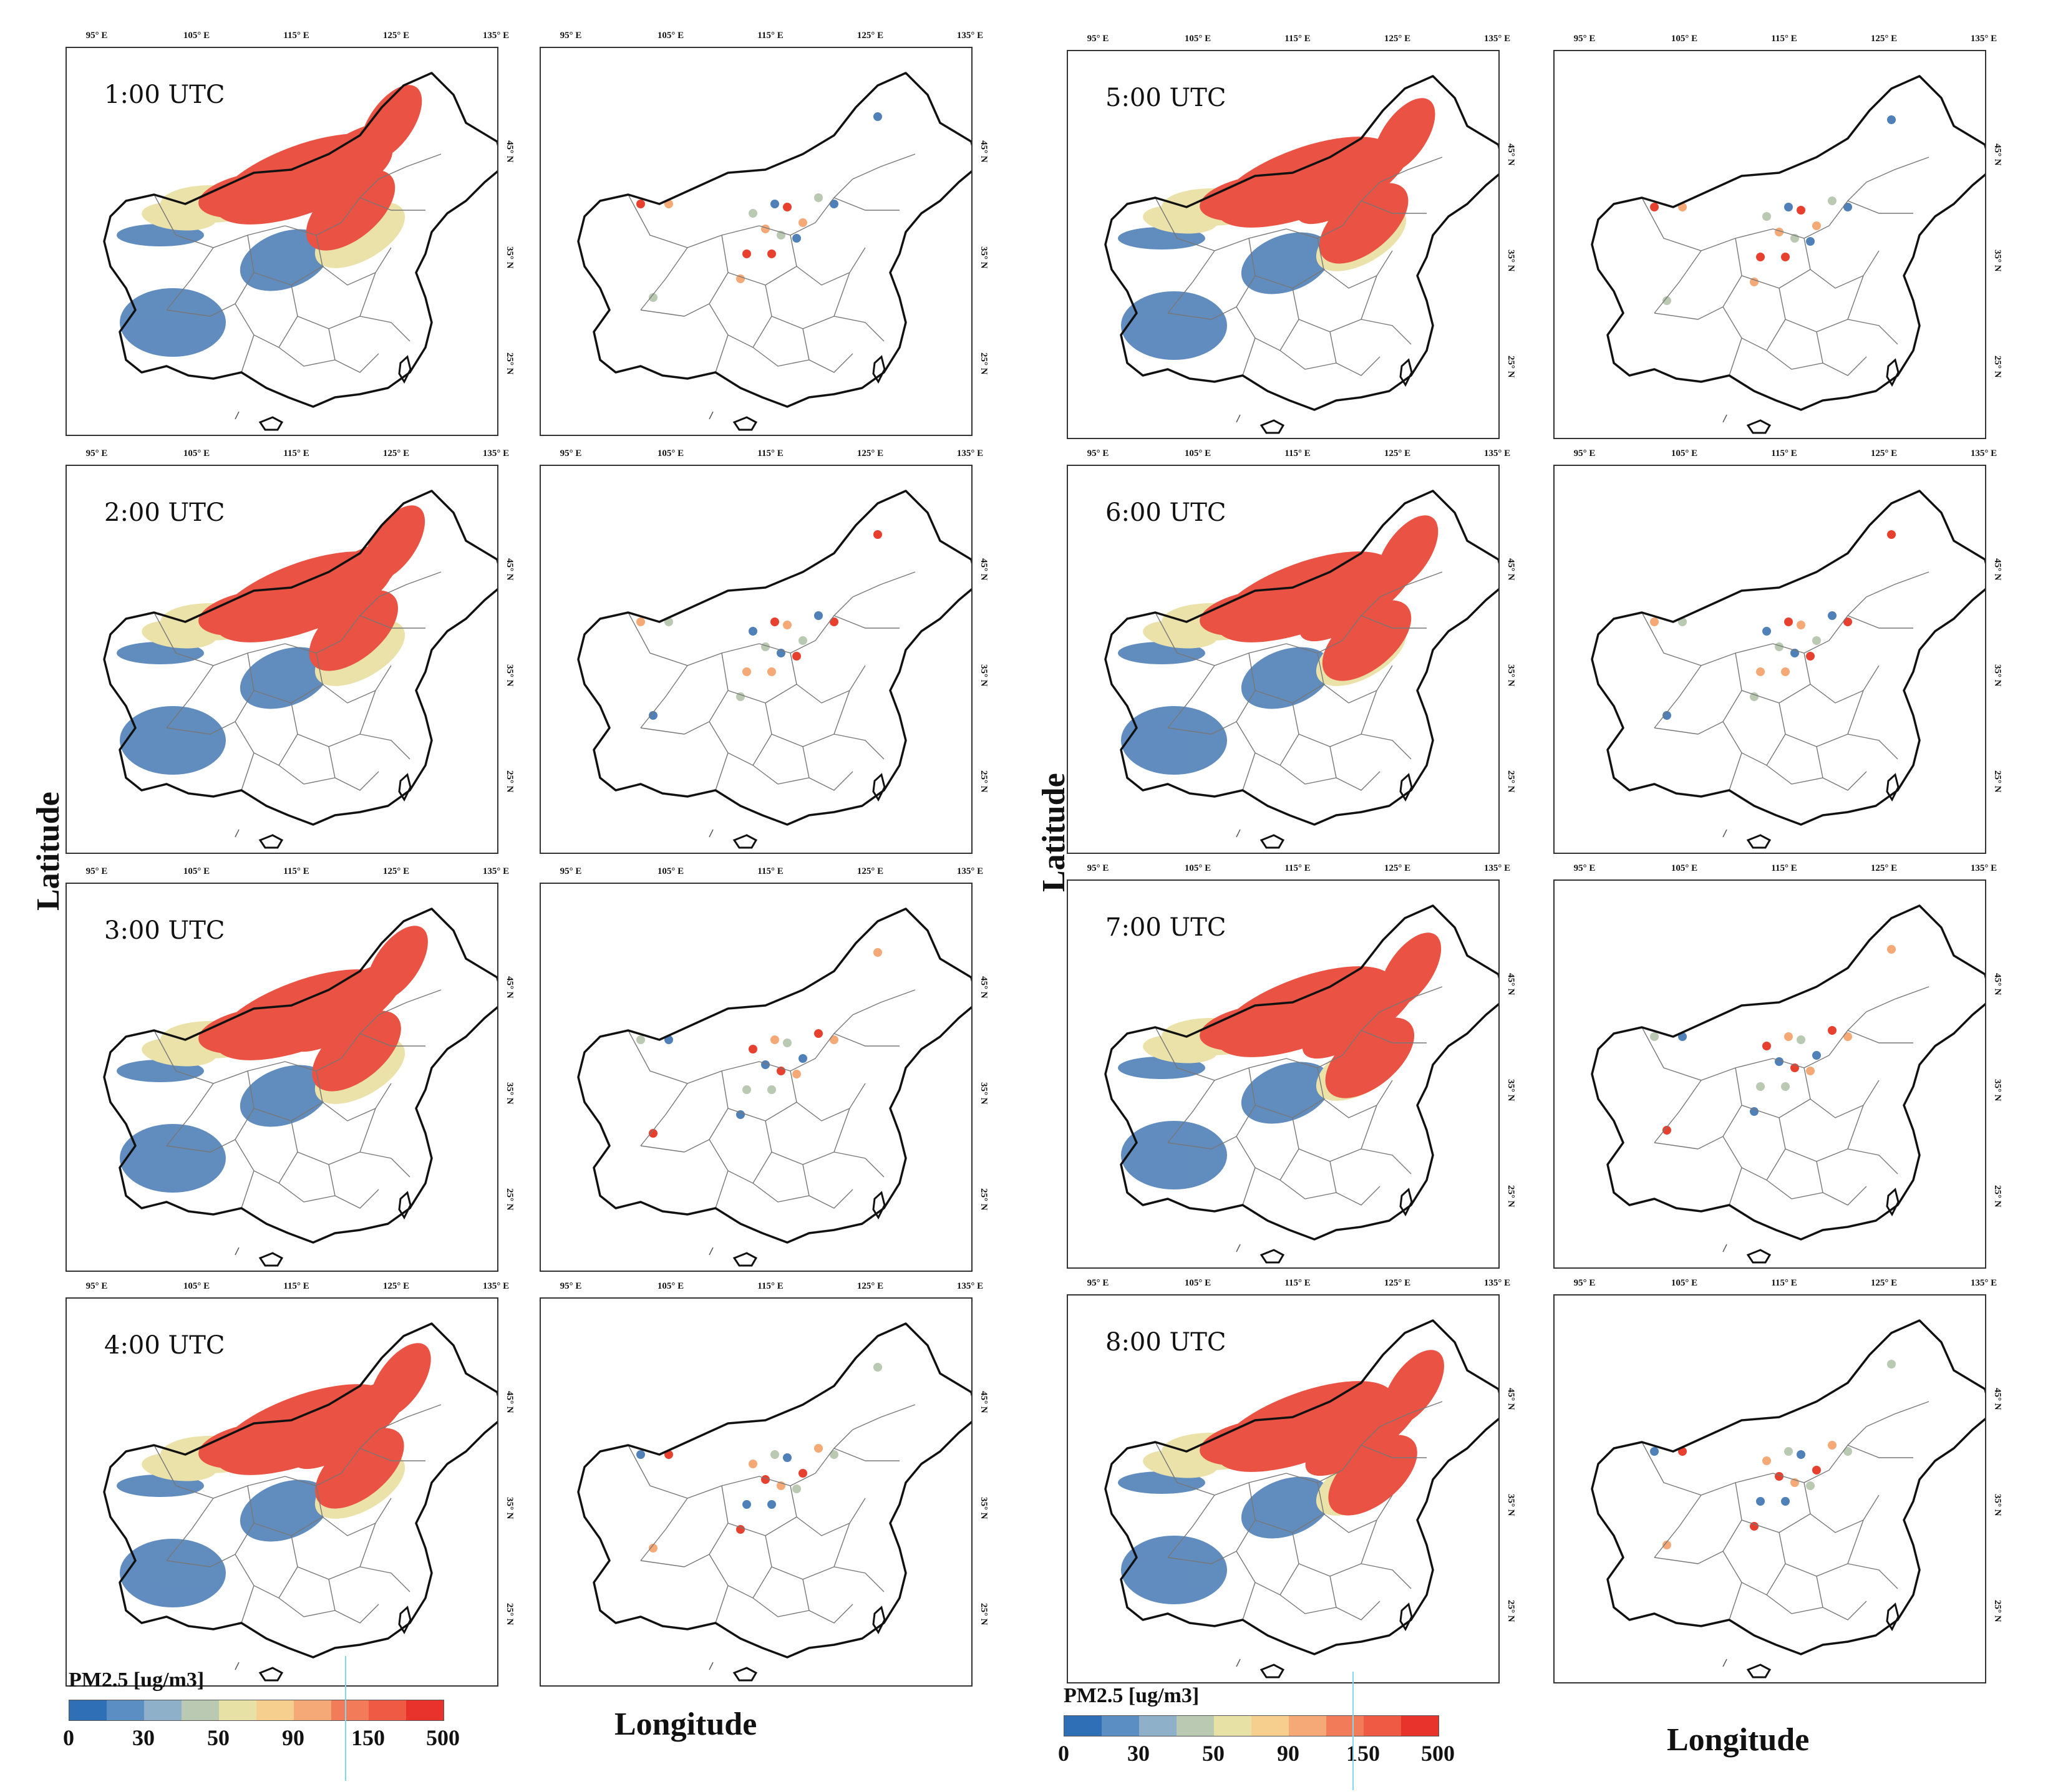  I want to click on country-border, so click(300, 240).